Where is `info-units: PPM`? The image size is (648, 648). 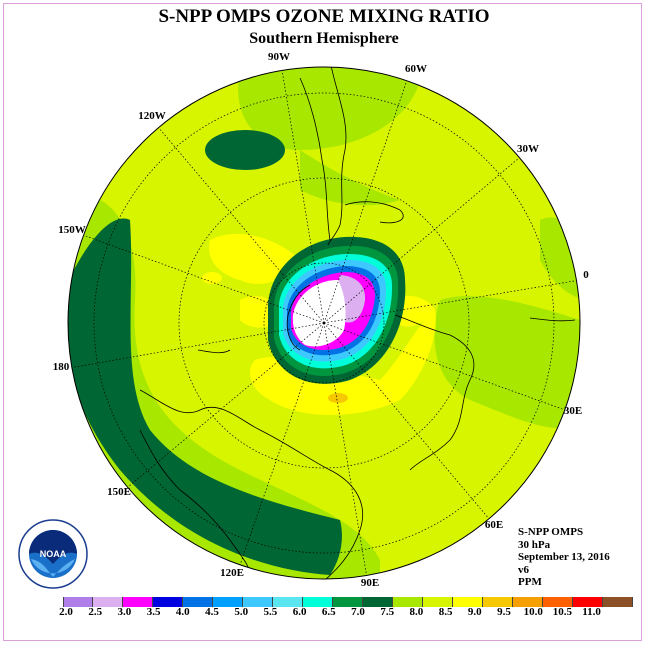 info-units: PPM is located at coordinates (530, 582).